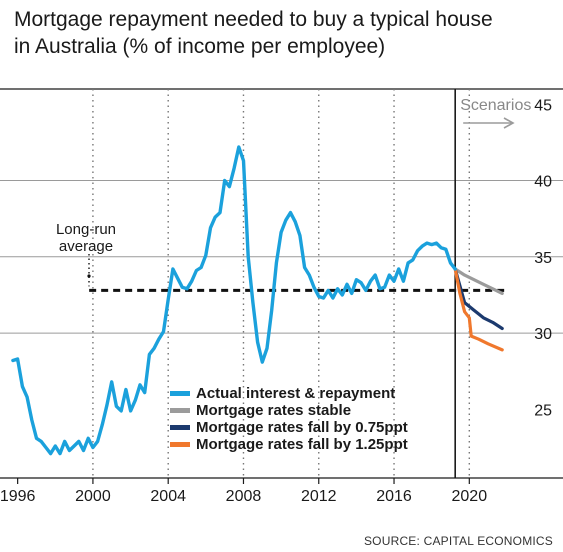  Describe the element at coordinates (89, 276) in the screenshot. I see `long-run-average-pointer-dot` at that location.